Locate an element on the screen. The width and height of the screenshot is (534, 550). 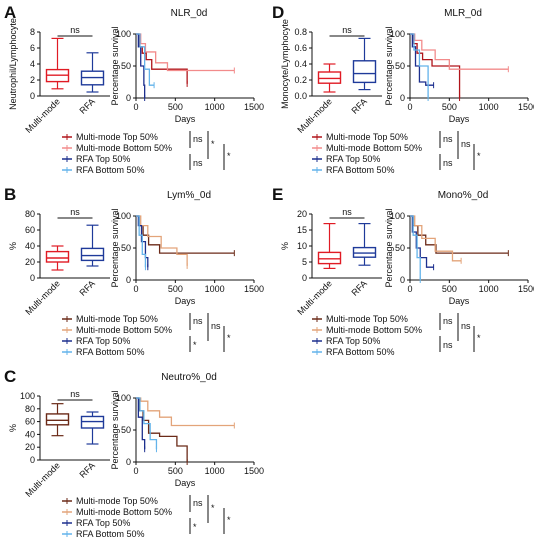
chart-title: Neutro%_0d is located at coordinates (189, 377).